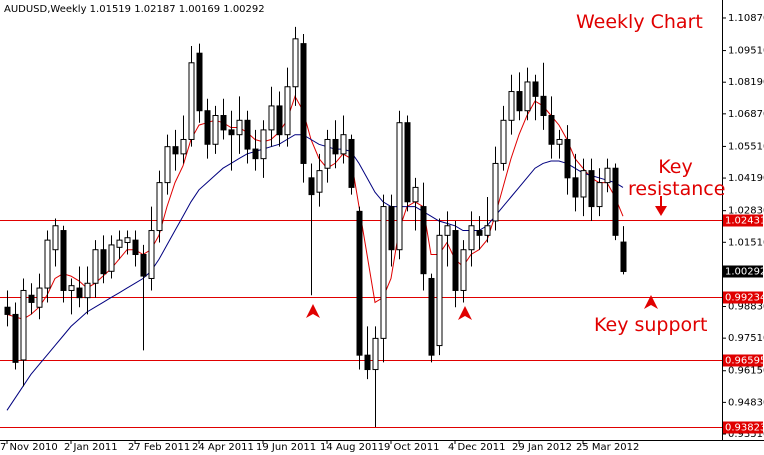 This screenshot has height=455, width=764. What do you see at coordinates (746, 114) in the screenshot?
I see `y-tick-label: 1.06870` at bounding box center [746, 114].